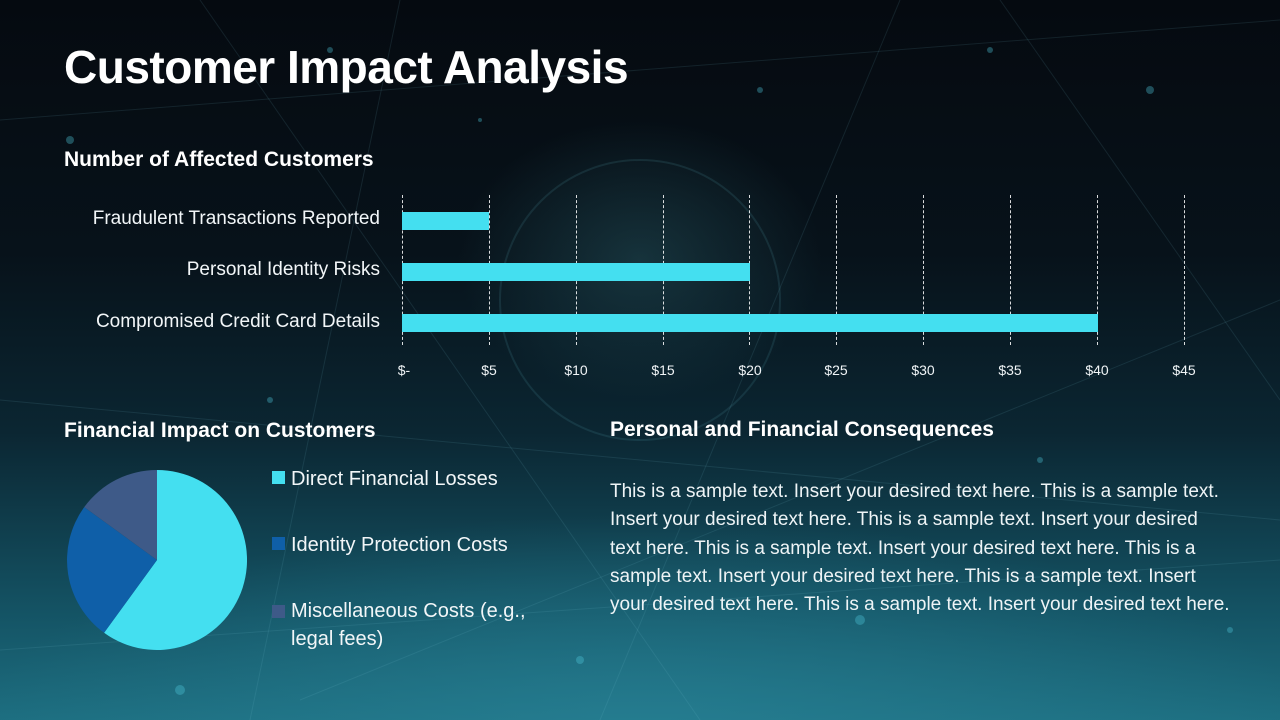 This screenshot has width=1280, height=720. I want to click on x-tick-label: $15, so click(663, 370).